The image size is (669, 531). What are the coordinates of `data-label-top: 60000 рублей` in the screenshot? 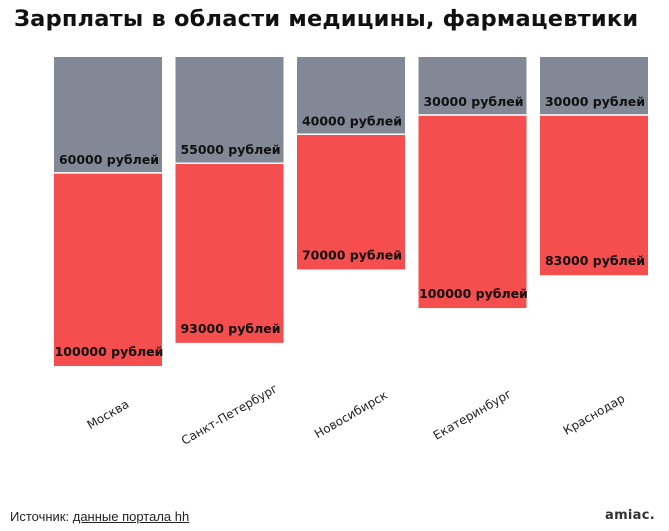 It's located at (109, 159).